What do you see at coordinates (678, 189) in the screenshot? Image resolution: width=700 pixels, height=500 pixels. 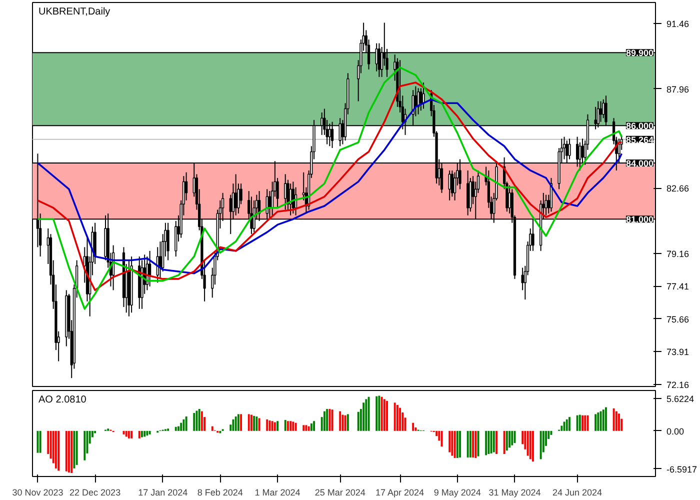 I see `y-tick-label: 82.66` at bounding box center [678, 189].